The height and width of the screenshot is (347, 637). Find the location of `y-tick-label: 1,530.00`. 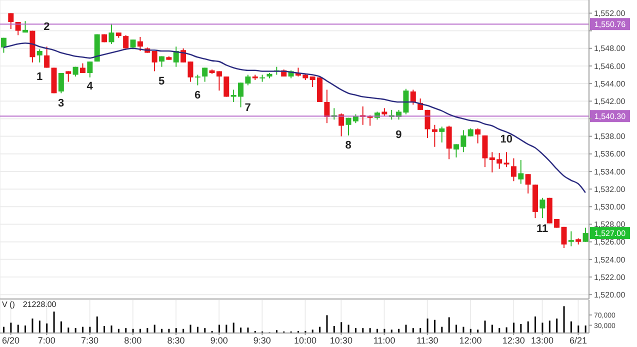

y-tick-label: 1,530.00 is located at coordinates (610, 207).